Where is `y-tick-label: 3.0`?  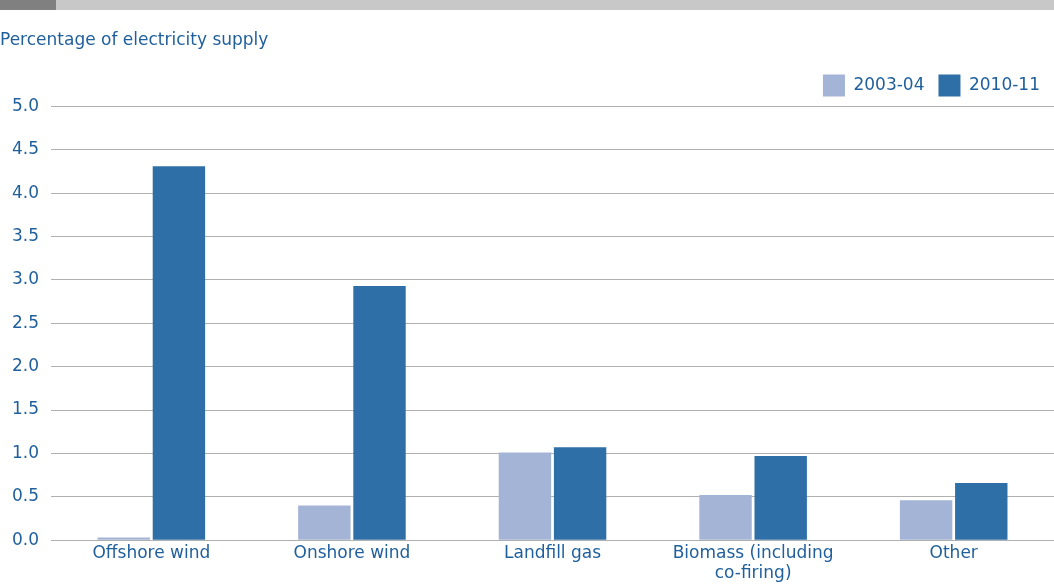 y-tick-label: 3.0 is located at coordinates (25, 278).